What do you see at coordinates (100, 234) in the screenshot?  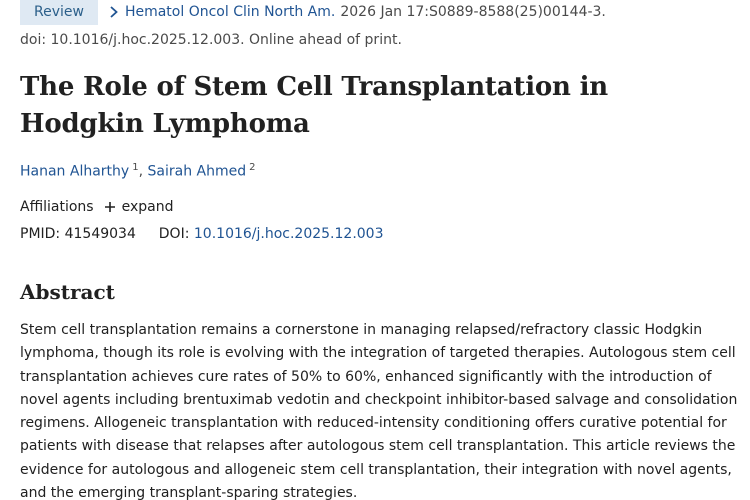 I see `pmid-value: 41549034` at bounding box center [100, 234].